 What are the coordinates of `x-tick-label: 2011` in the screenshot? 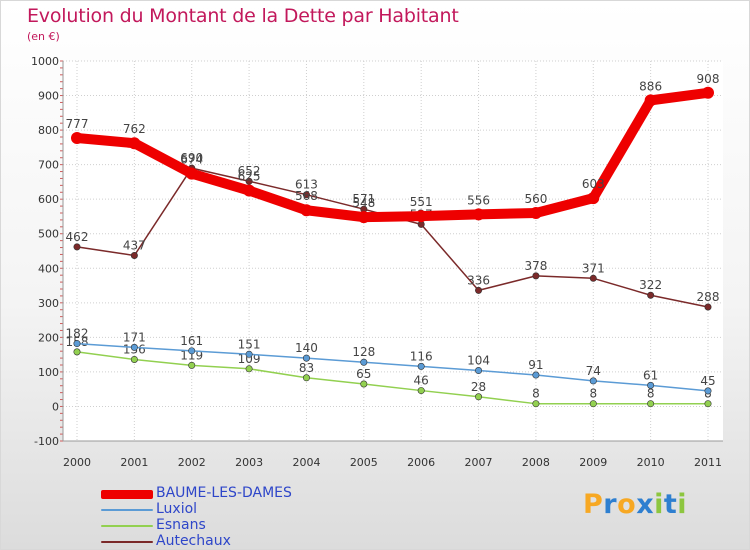 It's located at (708, 462).